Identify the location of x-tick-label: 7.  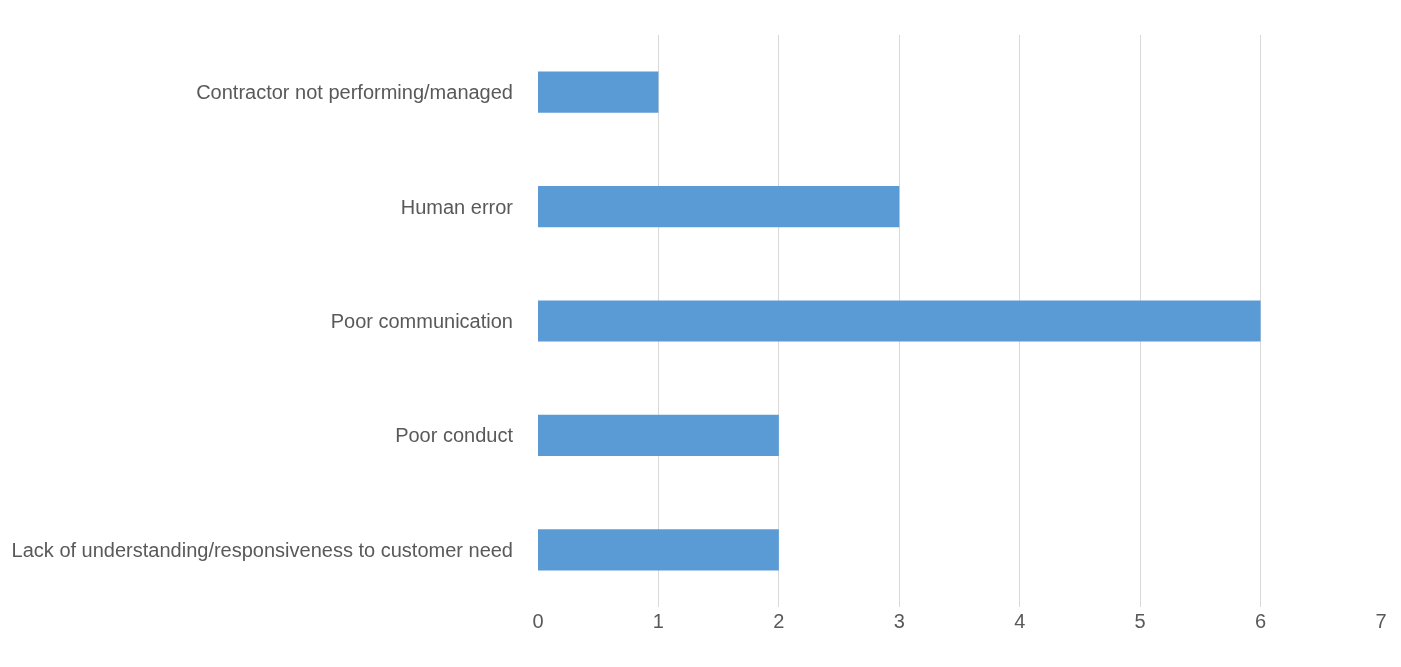
(1381, 621).